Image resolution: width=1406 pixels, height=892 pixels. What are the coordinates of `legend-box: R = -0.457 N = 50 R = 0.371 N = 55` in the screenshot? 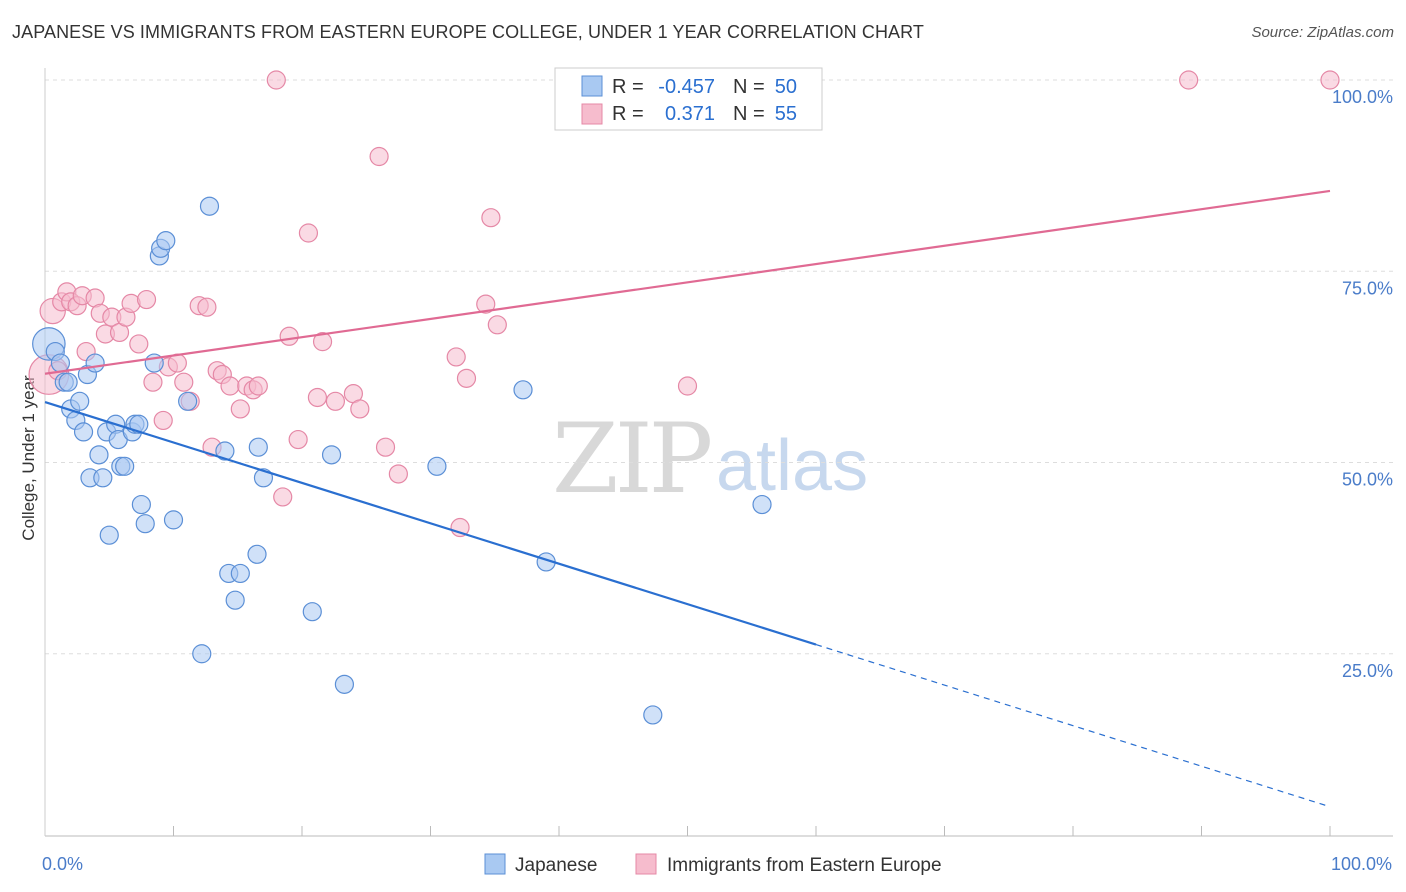 It's located at (688, 99).